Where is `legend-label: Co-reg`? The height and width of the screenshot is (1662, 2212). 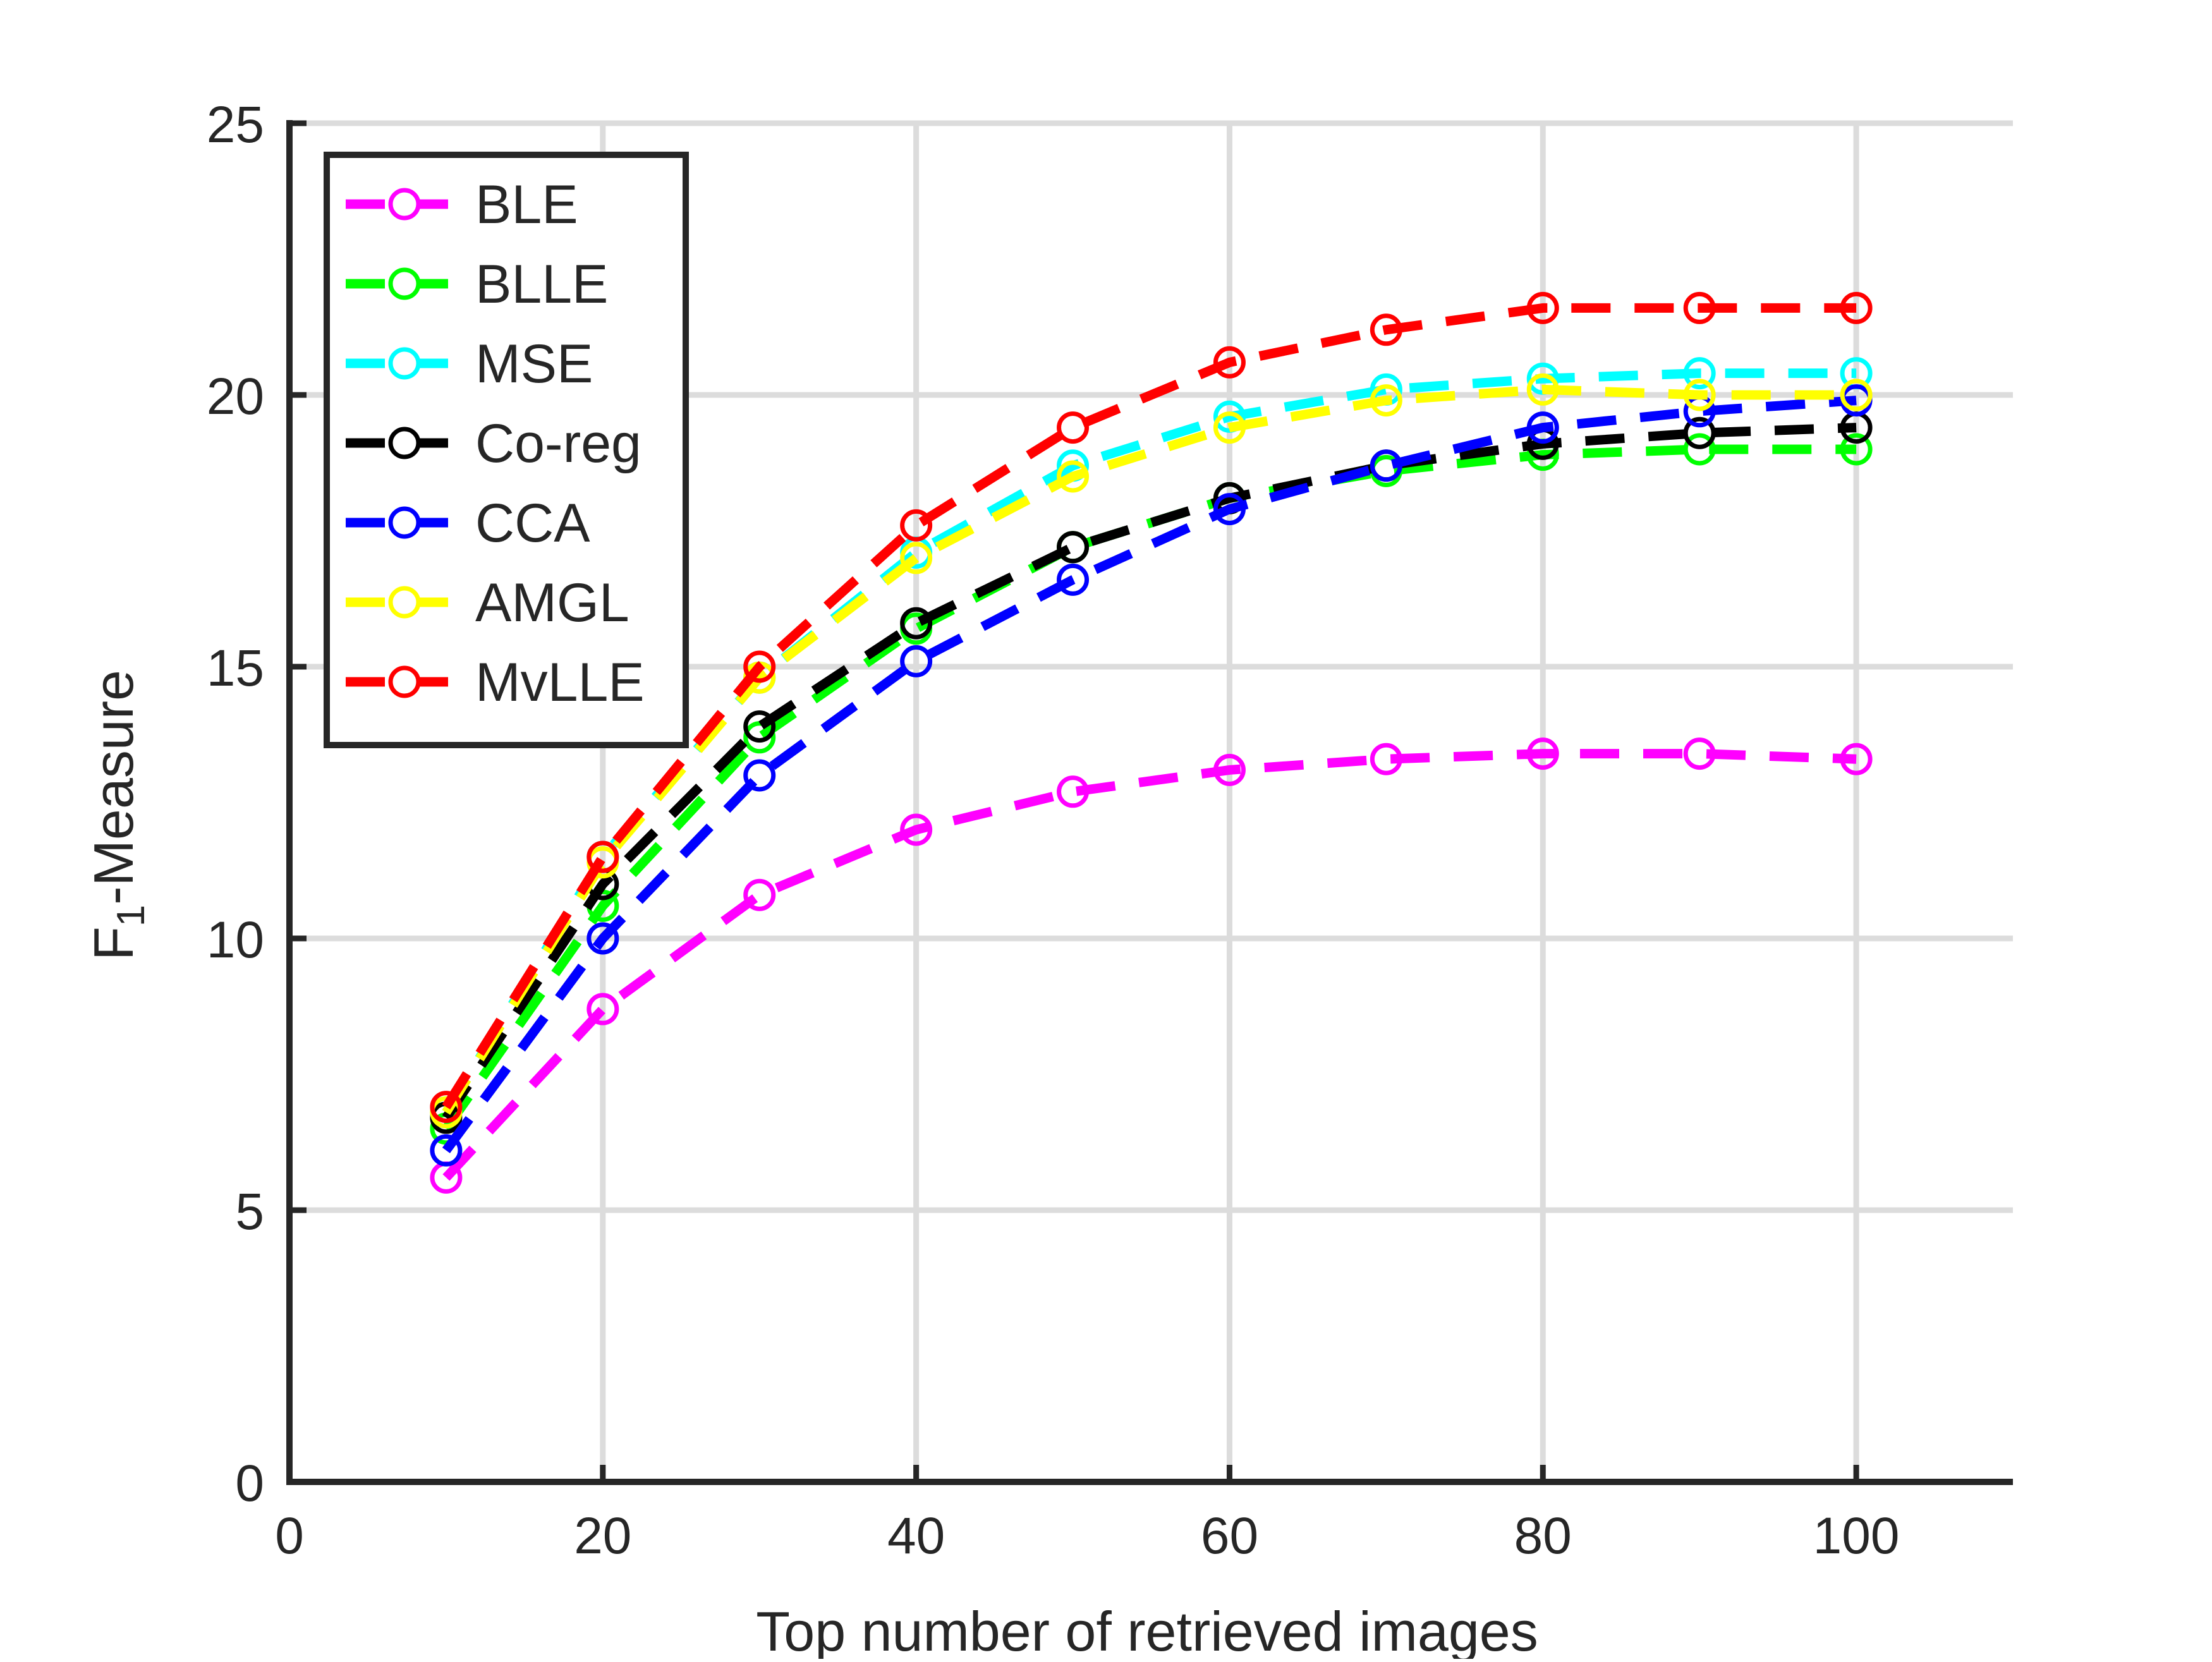 legend-label: Co-reg is located at coordinates (558, 443).